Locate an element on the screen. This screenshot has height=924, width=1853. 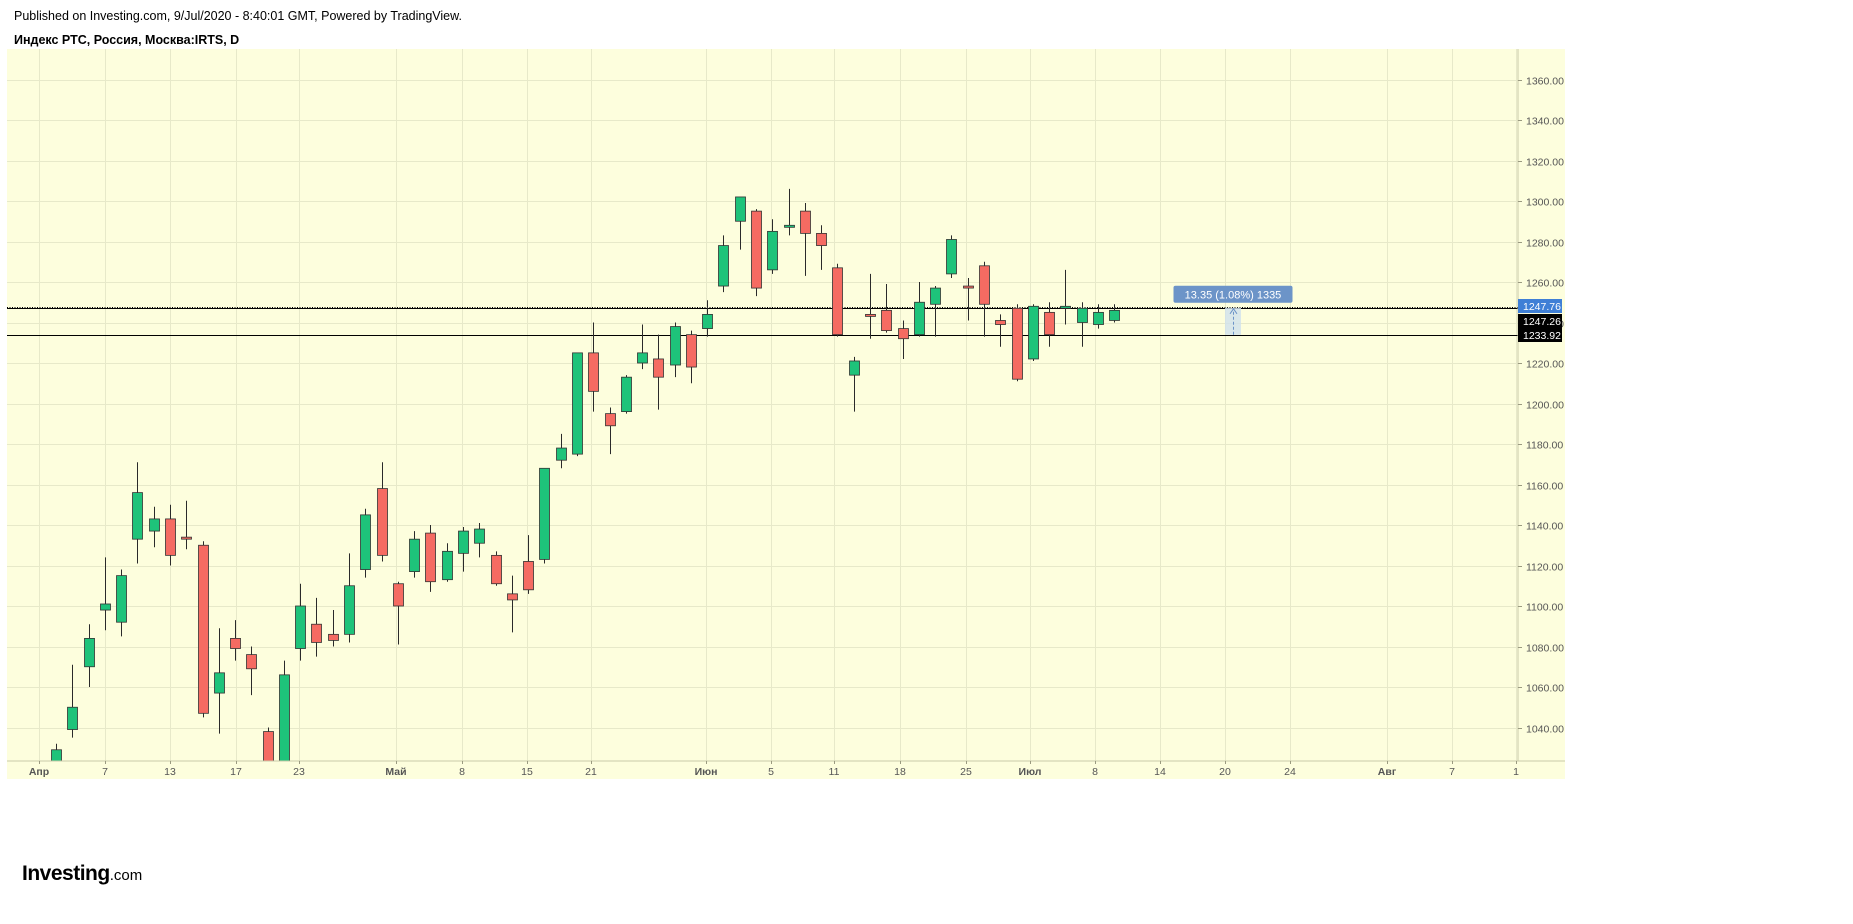
x-tick-label: 13 is located at coordinates (170, 772).